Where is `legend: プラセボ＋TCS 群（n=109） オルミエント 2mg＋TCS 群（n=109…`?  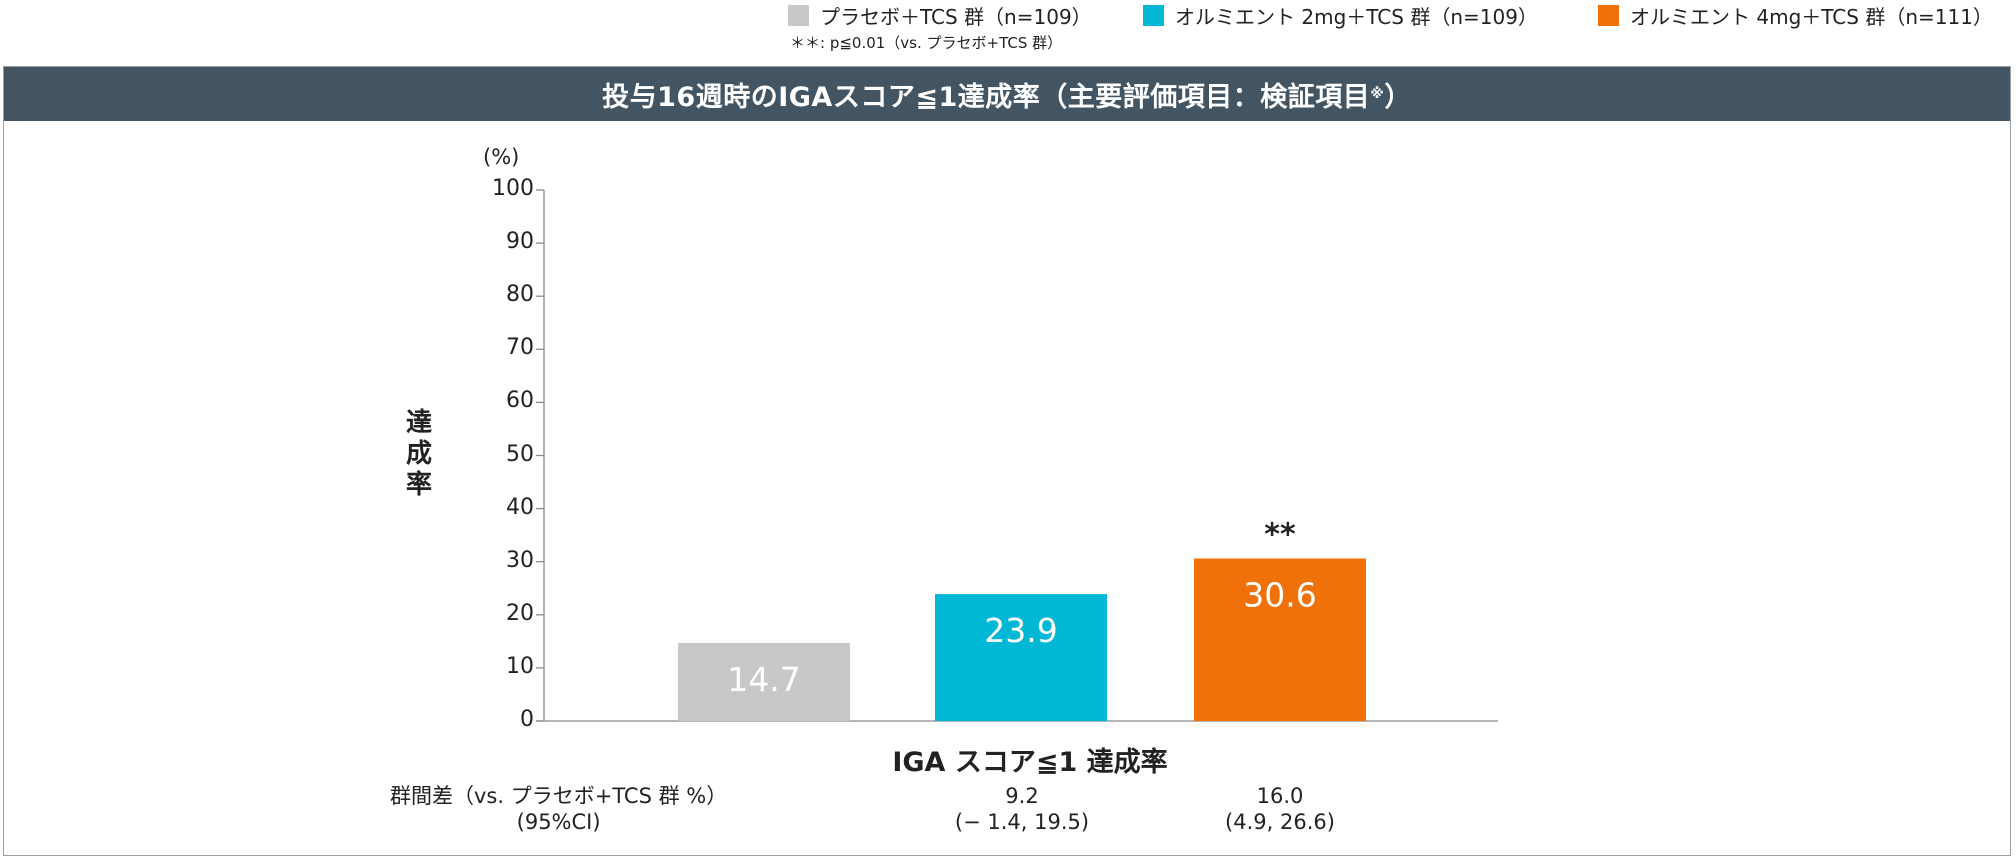
legend: プラセボ＋TCS 群（n=109） オルミエント 2mg＋TCS 群（n=109… is located at coordinates (1008, 15).